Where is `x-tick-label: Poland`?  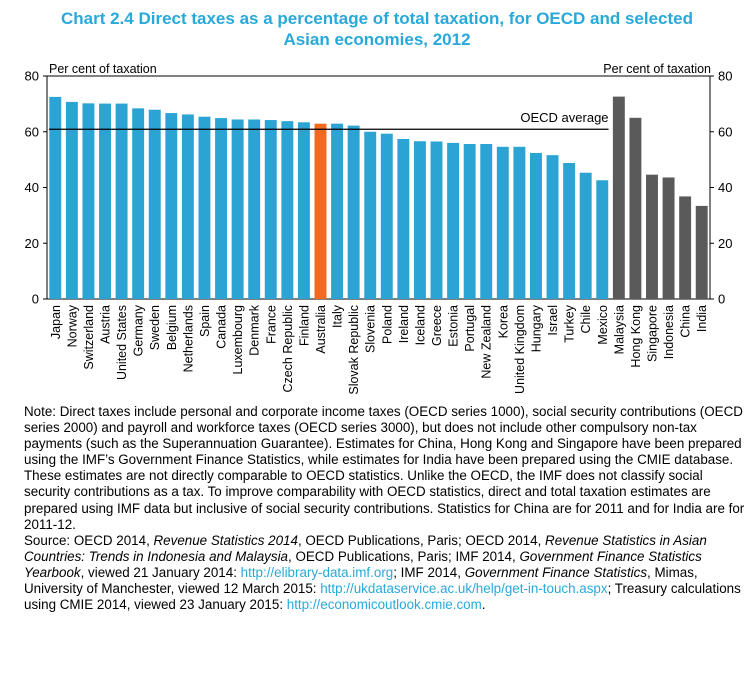 x-tick-label: Poland is located at coordinates (387, 324).